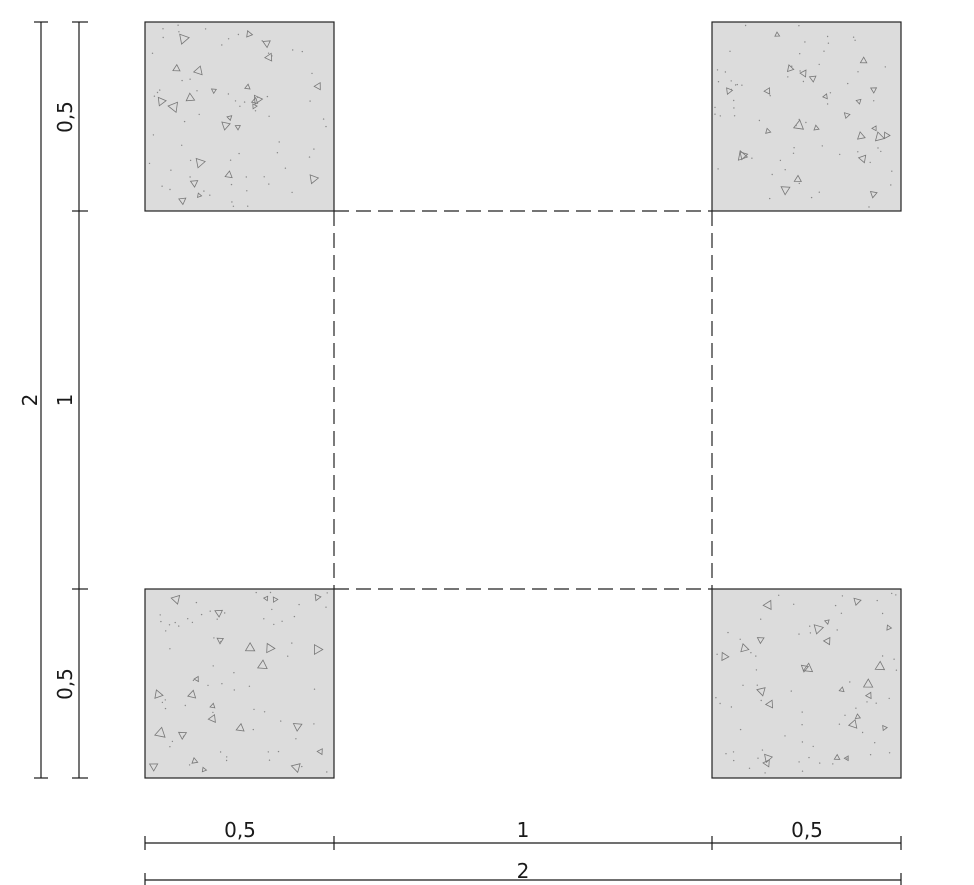  I want to click on bottom-dim-label-middle: 1, so click(523, 830).